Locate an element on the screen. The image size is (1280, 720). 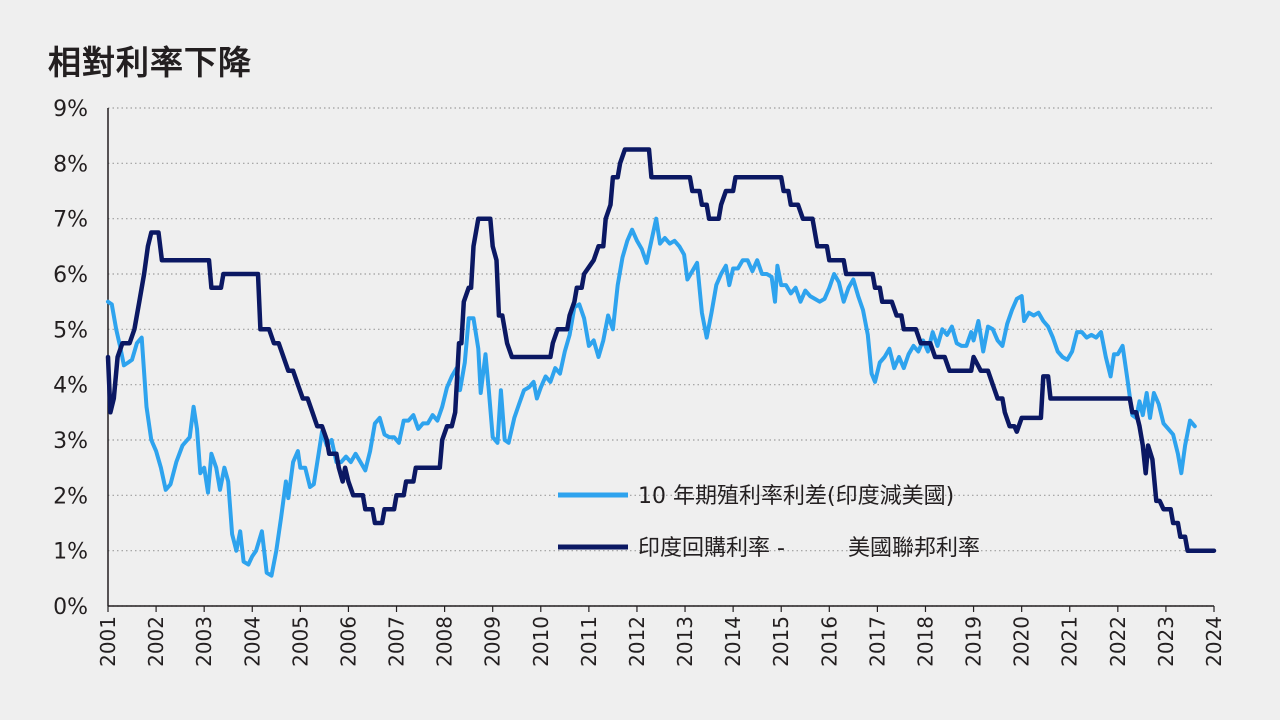
x-tick-label: 2002 is located at coordinates (156, 641).